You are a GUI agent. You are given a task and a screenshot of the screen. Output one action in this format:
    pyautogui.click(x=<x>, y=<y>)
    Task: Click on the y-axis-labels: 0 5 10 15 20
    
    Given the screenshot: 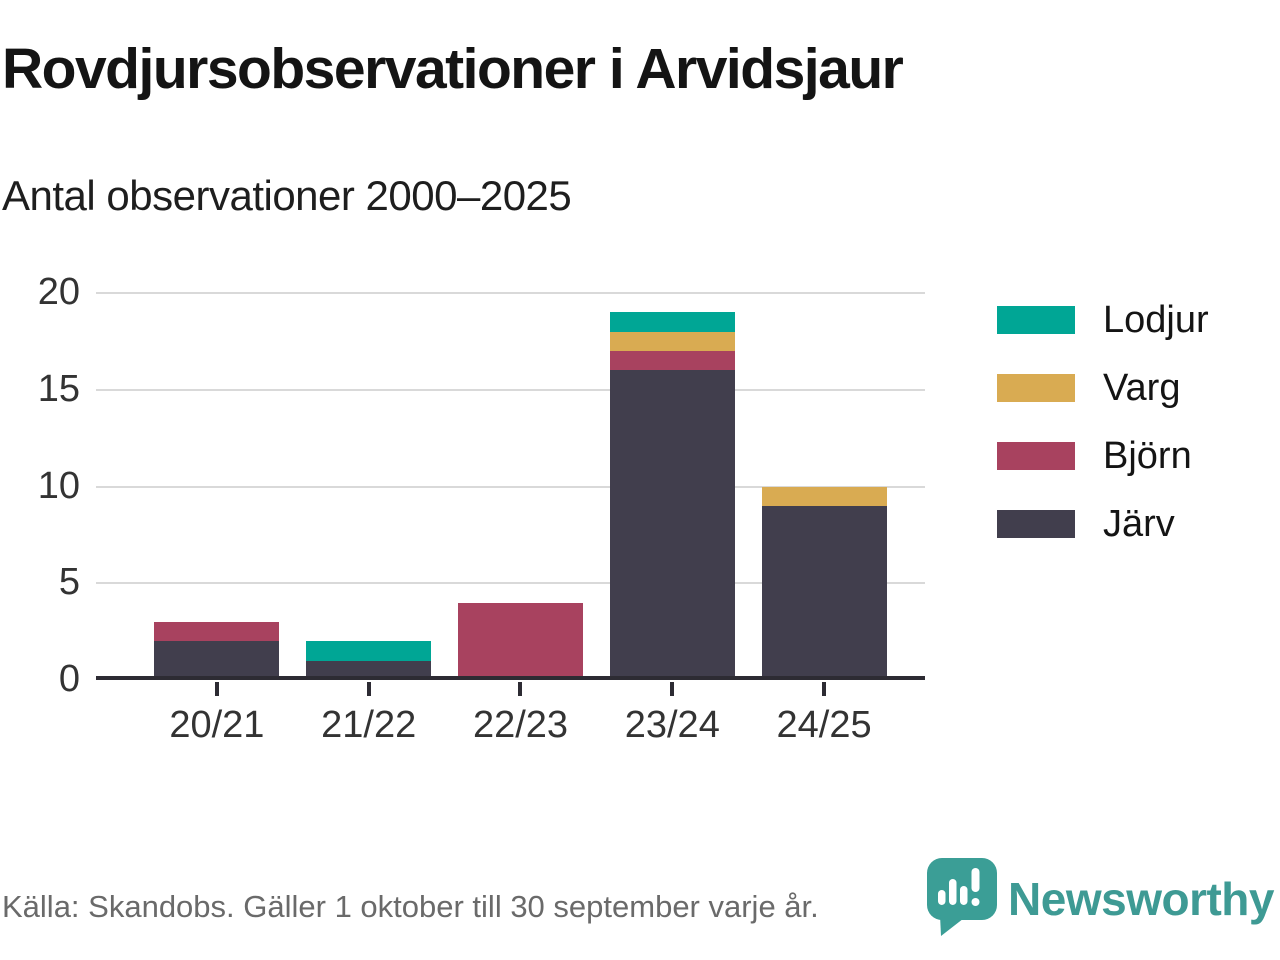 What is the action you would take?
    pyautogui.click(x=40, y=485)
    